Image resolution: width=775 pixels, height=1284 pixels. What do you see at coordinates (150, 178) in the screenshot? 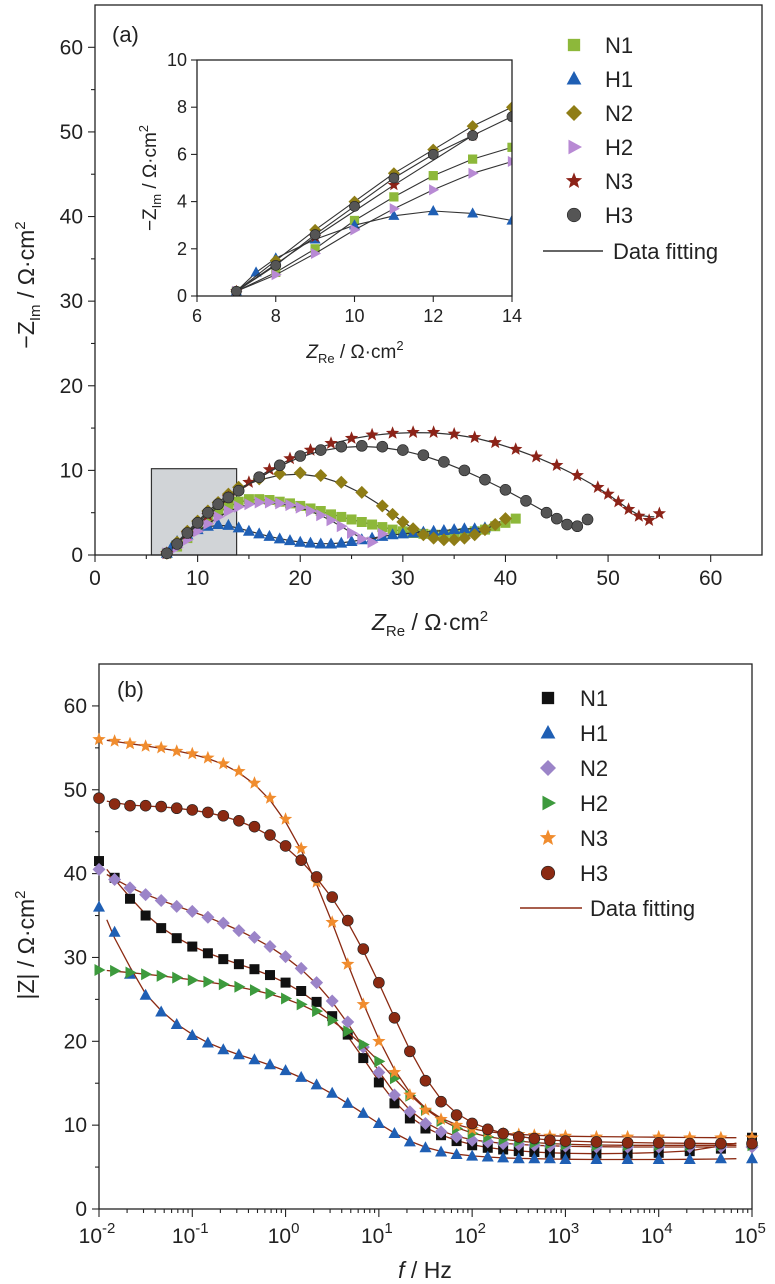
I see `inset-y-axis-label: −ZIm / Ω·cm2` at bounding box center [150, 178].